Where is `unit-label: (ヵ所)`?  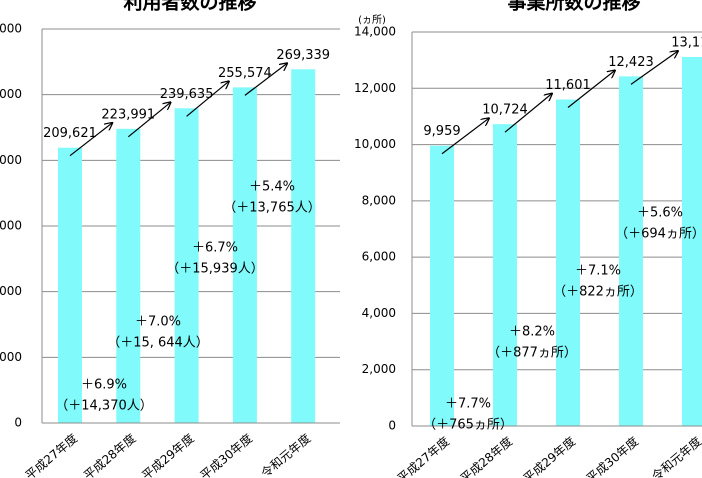
unit-label: (ヵ所) is located at coordinates (372, 20).